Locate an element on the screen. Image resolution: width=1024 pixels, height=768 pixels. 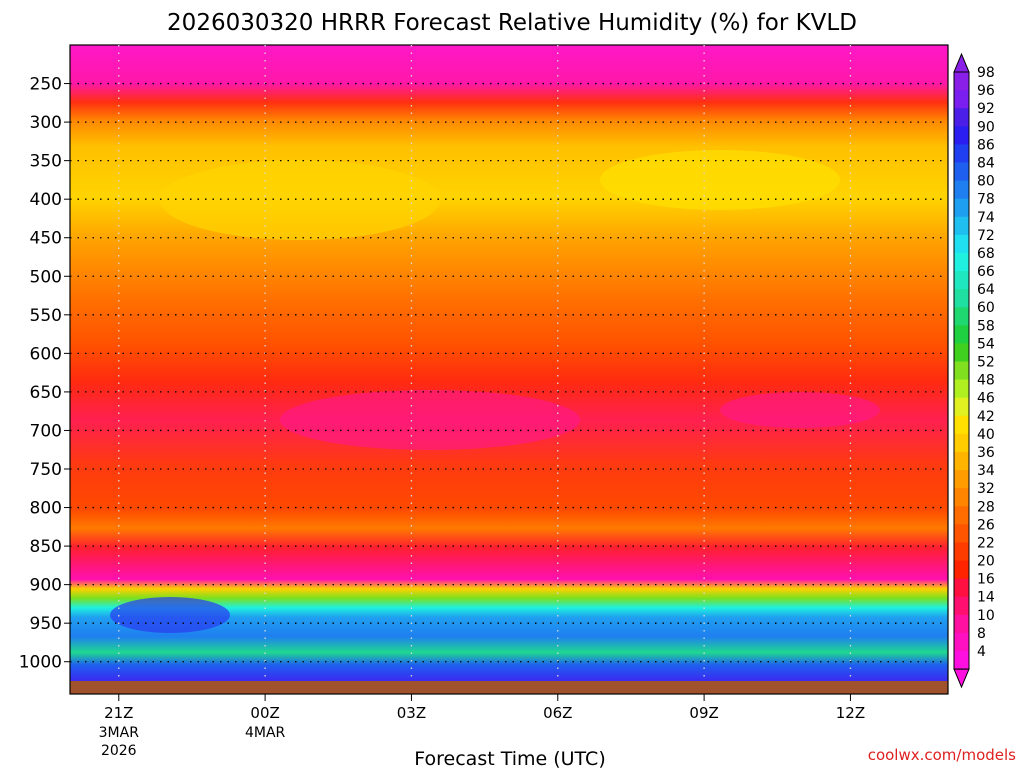
colorbar is located at coordinates (961, 370).